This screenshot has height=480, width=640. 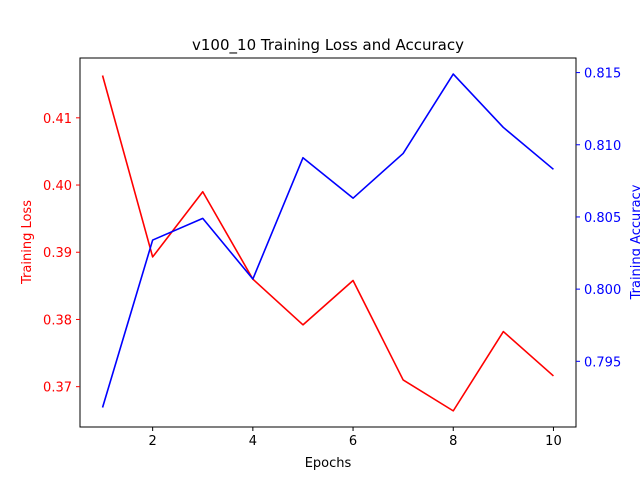 What do you see at coordinates (328, 463) in the screenshot?
I see `x-axis-label: Epochs` at bounding box center [328, 463].